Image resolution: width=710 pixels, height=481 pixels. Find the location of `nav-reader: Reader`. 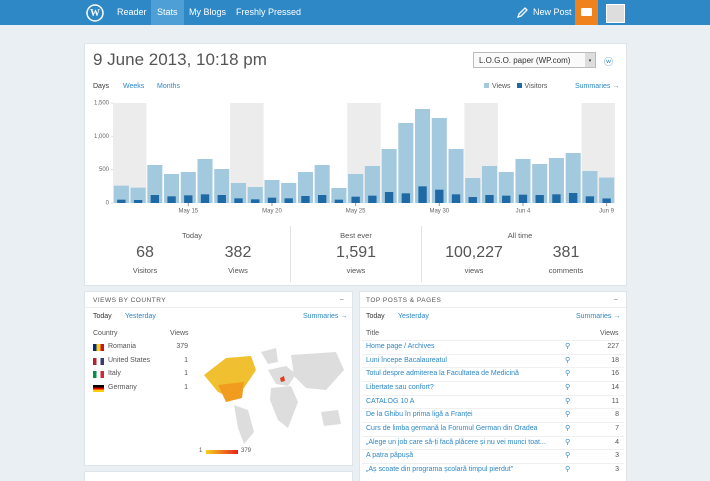

nav-reader: Reader is located at coordinates (132, 12).